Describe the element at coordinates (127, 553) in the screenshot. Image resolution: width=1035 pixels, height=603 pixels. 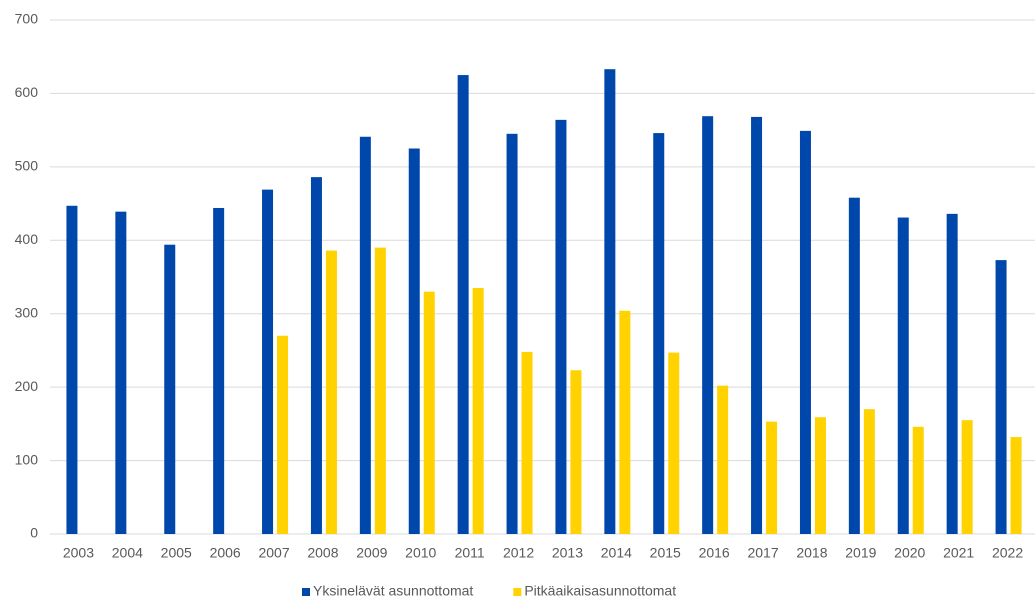
I see `x-tick-label: 2004` at that location.